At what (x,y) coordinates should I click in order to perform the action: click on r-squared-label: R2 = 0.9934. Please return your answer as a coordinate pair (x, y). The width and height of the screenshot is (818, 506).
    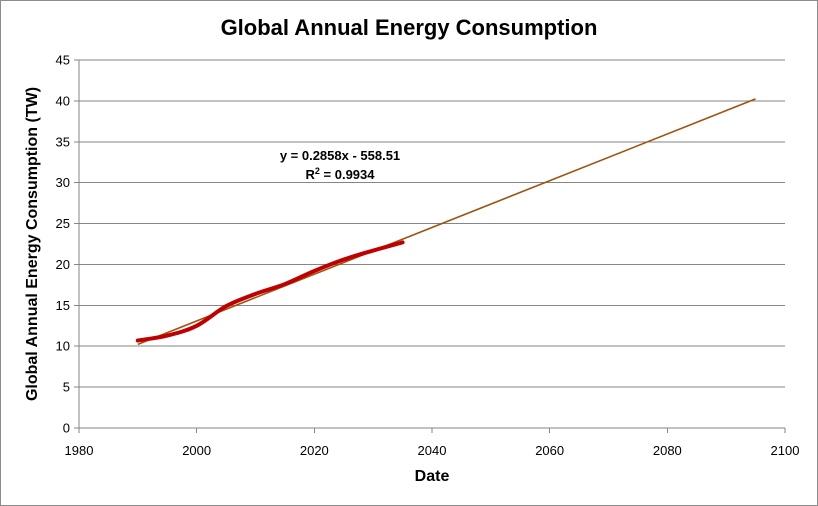
    Looking at the image, I should click on (341, 174).